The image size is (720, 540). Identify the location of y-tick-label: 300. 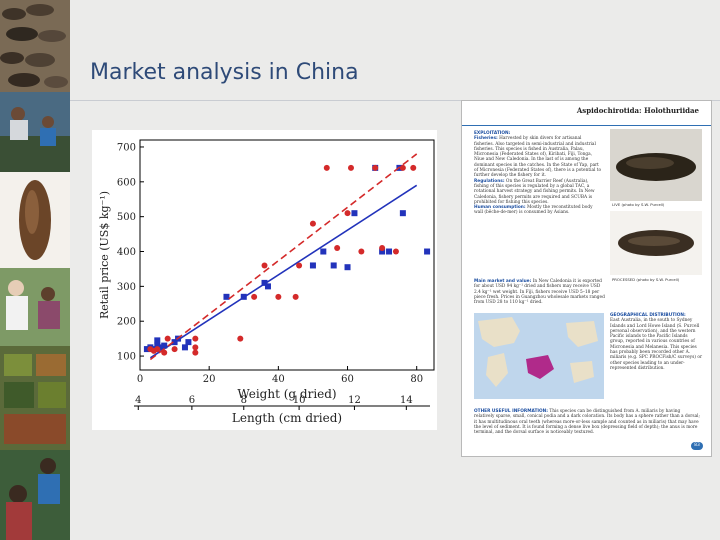
(126, 287).